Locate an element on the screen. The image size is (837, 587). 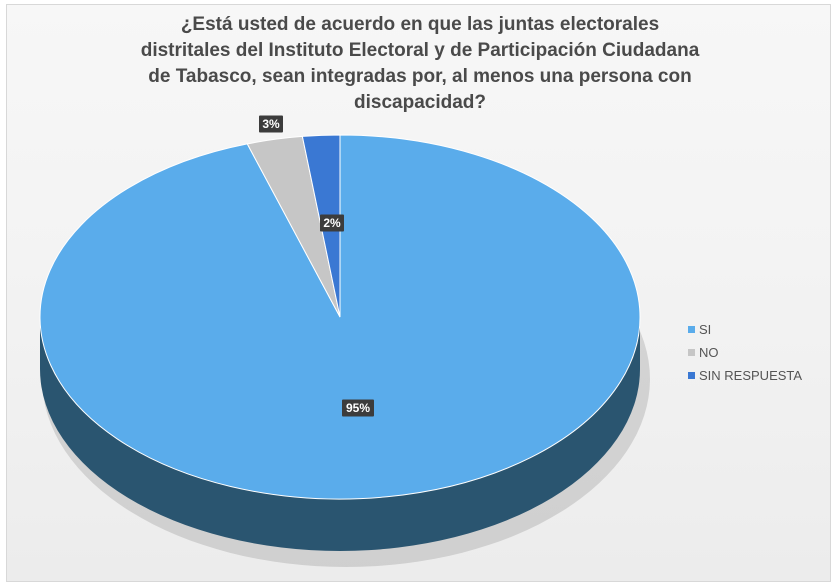
svg-text: 95% is located at coordinates (358, 408).